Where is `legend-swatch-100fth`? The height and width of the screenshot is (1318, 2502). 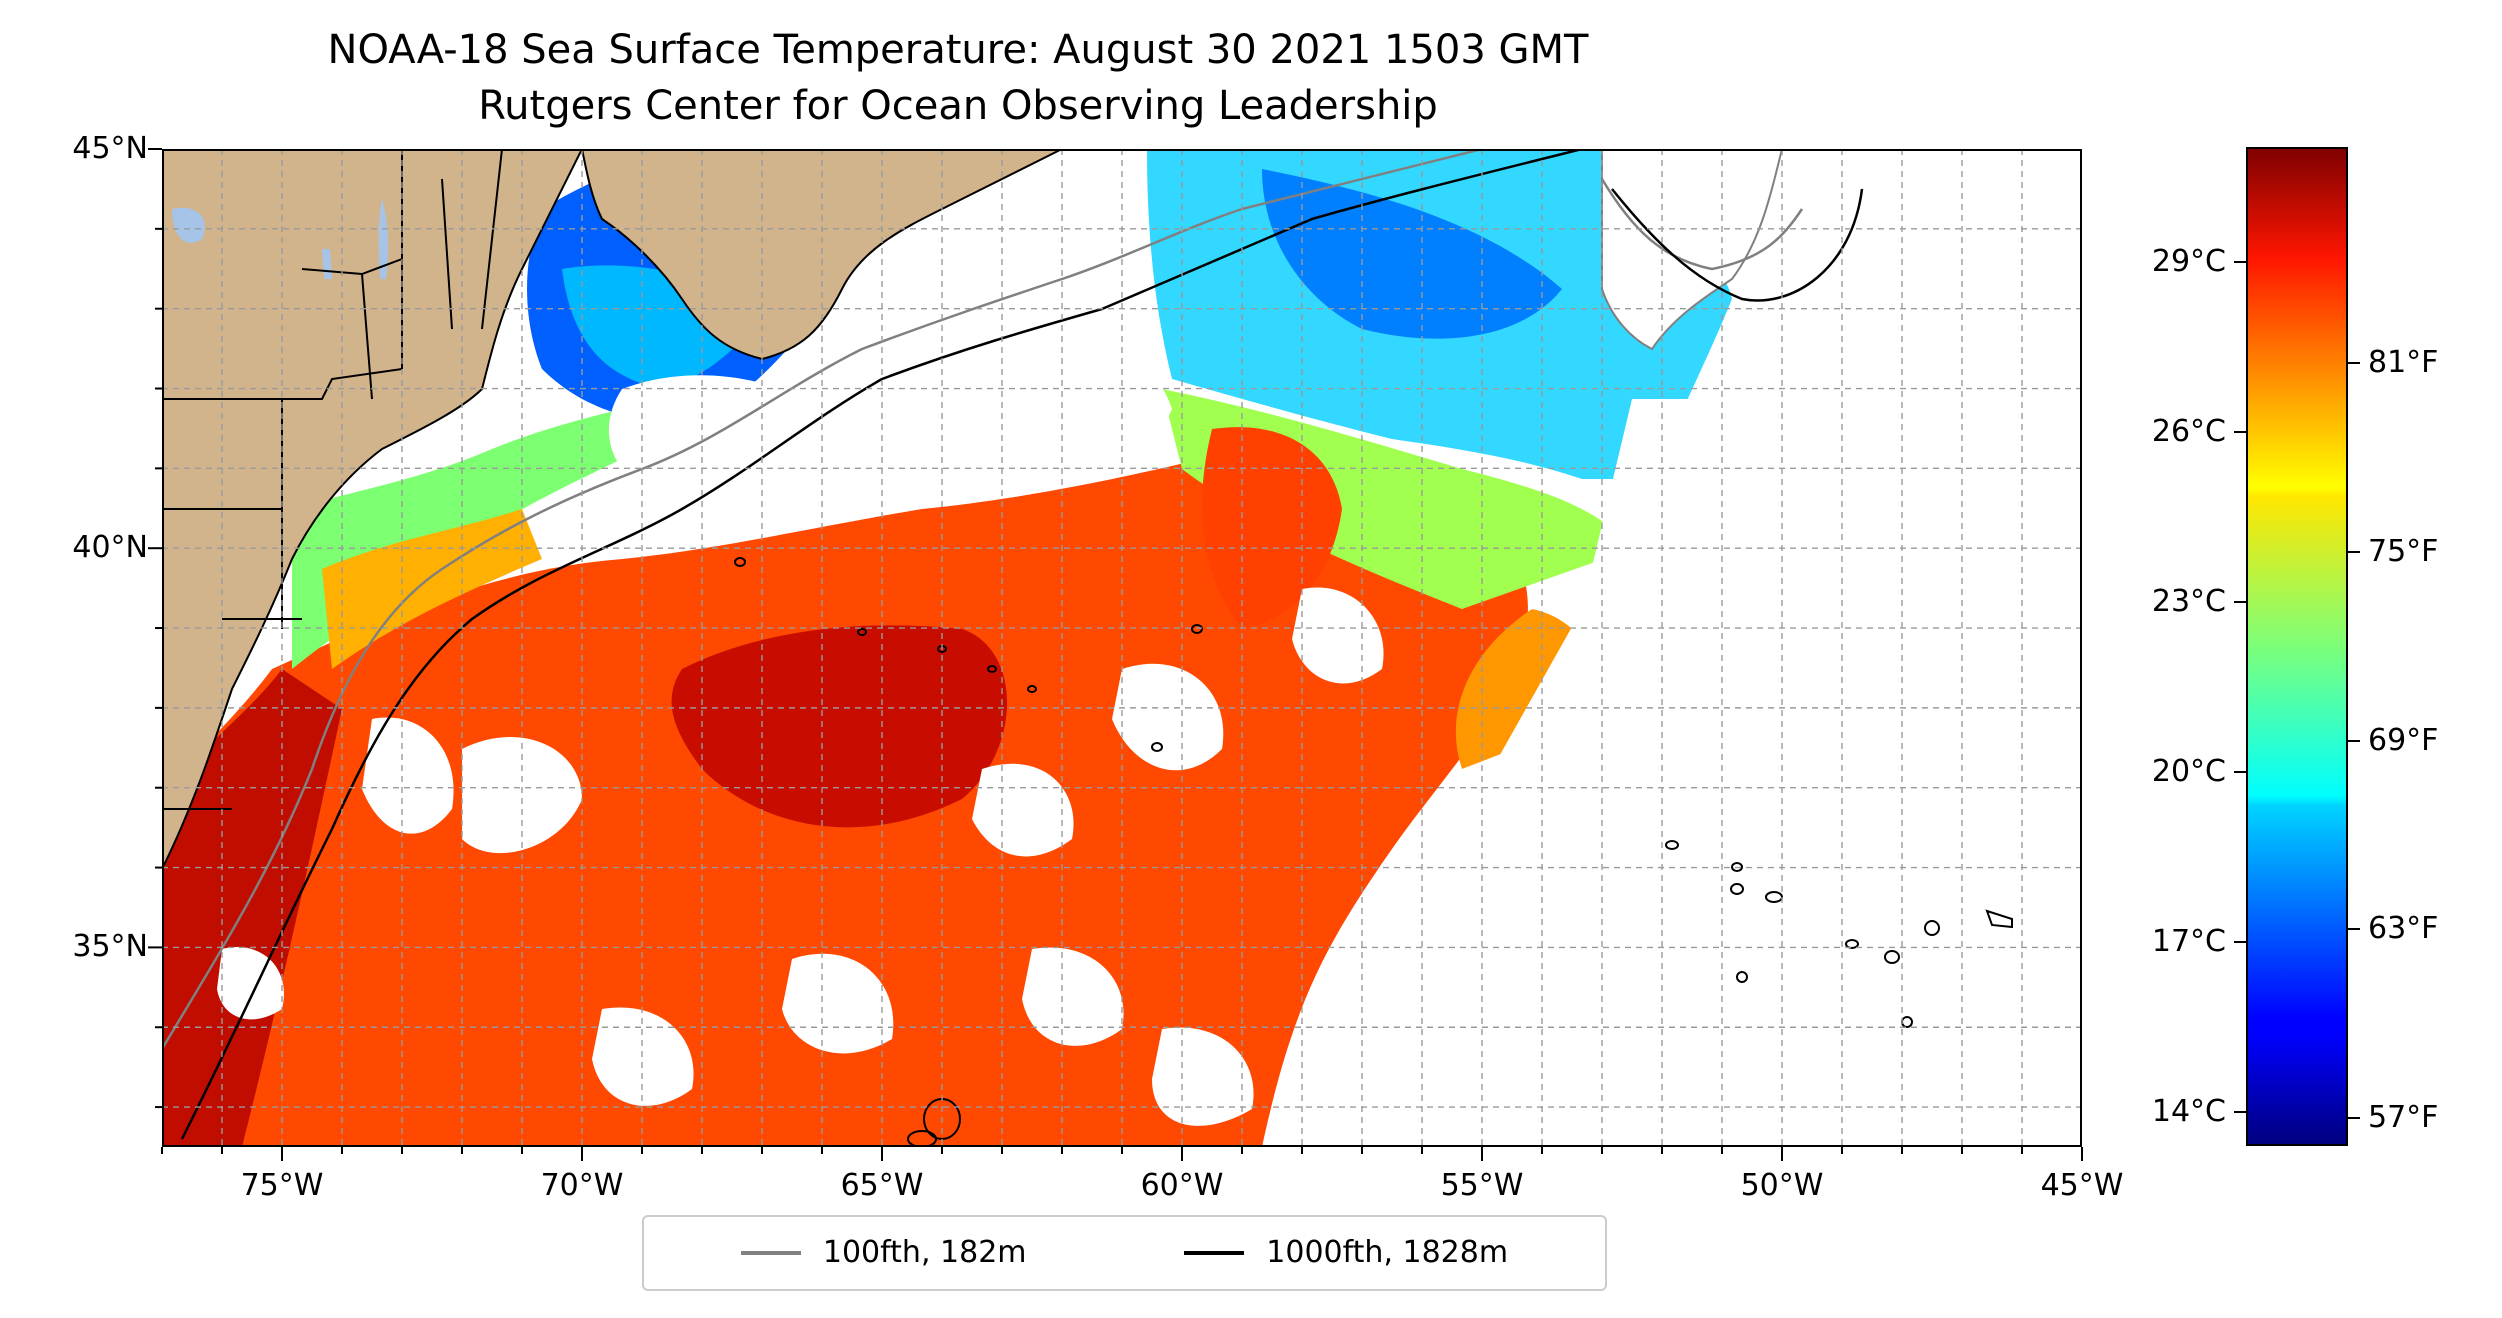
legend-swatch-100fth is located at coordinates (770, 1253).